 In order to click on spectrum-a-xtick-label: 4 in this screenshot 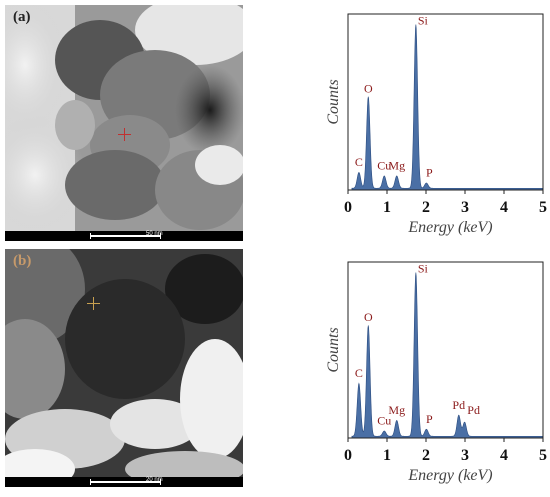, I will do `click(504, 207)`.